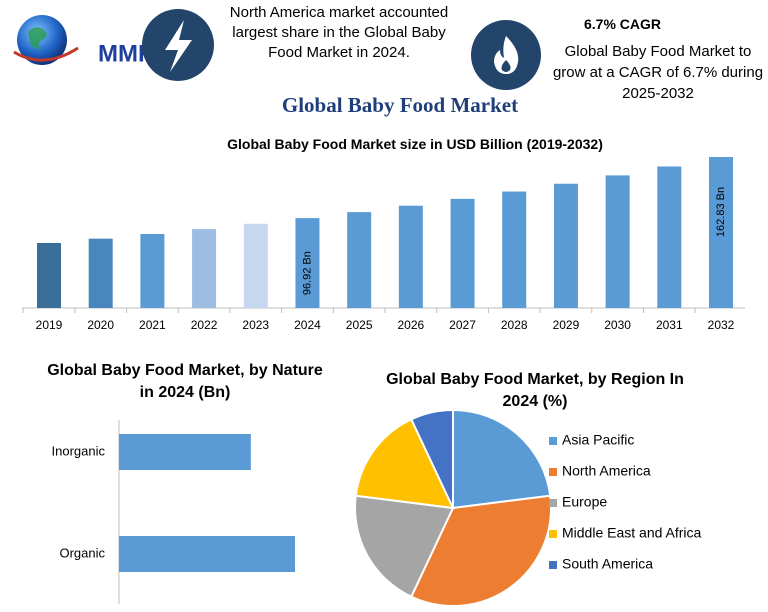 Image resolution: width=768 pixels, height=612 pixels. What do you see at coordinates (410, 325) in the screenshot?
I see `x-tick-label: 2026` at bounding box center [410, 325].